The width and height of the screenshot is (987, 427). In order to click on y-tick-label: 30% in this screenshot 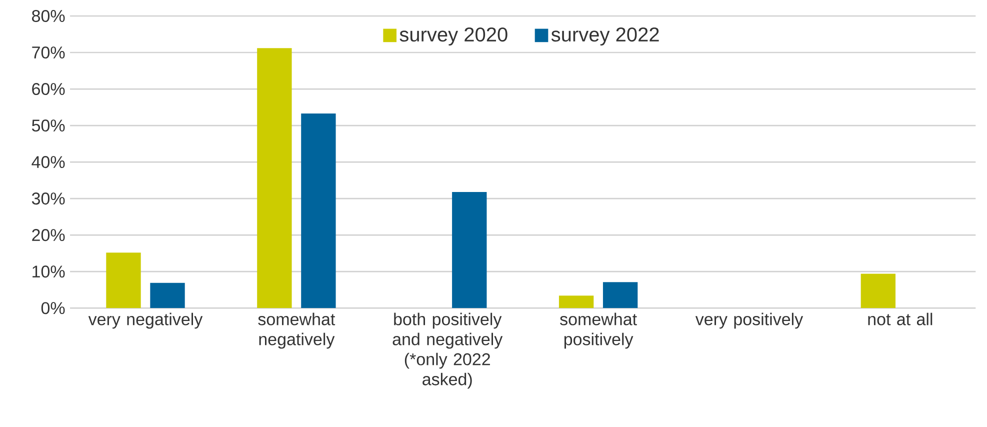, I will do `click(48, 198)`.